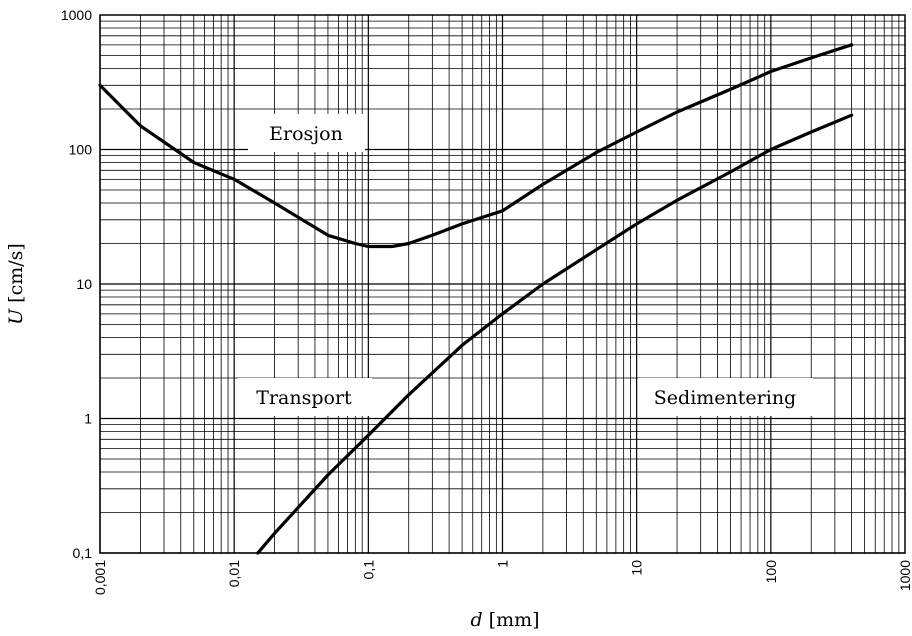  I want to click on sedimentering-label: Sedimentering, so click(725, 398).